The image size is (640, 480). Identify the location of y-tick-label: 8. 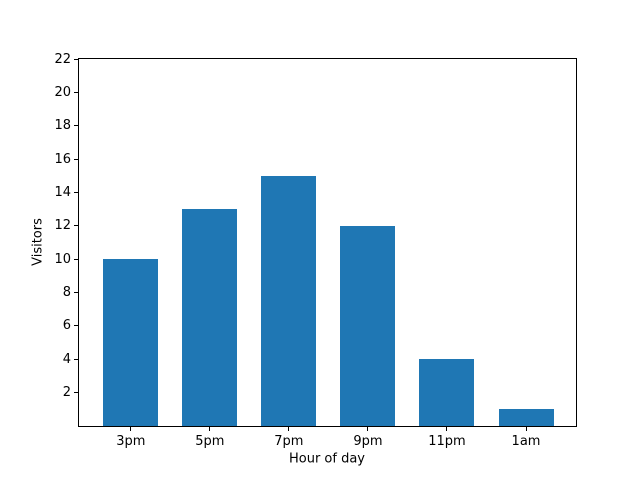
(66, 293).